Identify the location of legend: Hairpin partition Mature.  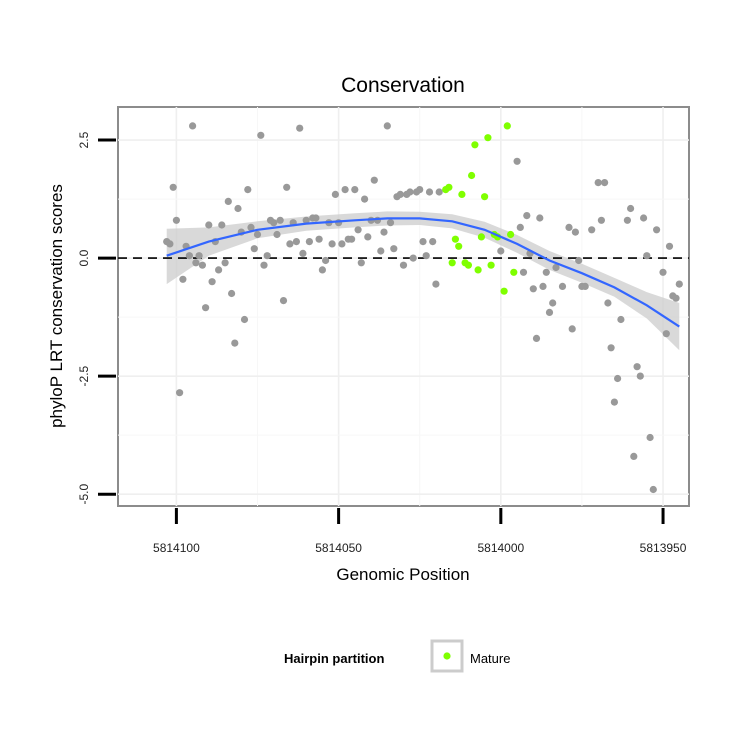
(397, 656).